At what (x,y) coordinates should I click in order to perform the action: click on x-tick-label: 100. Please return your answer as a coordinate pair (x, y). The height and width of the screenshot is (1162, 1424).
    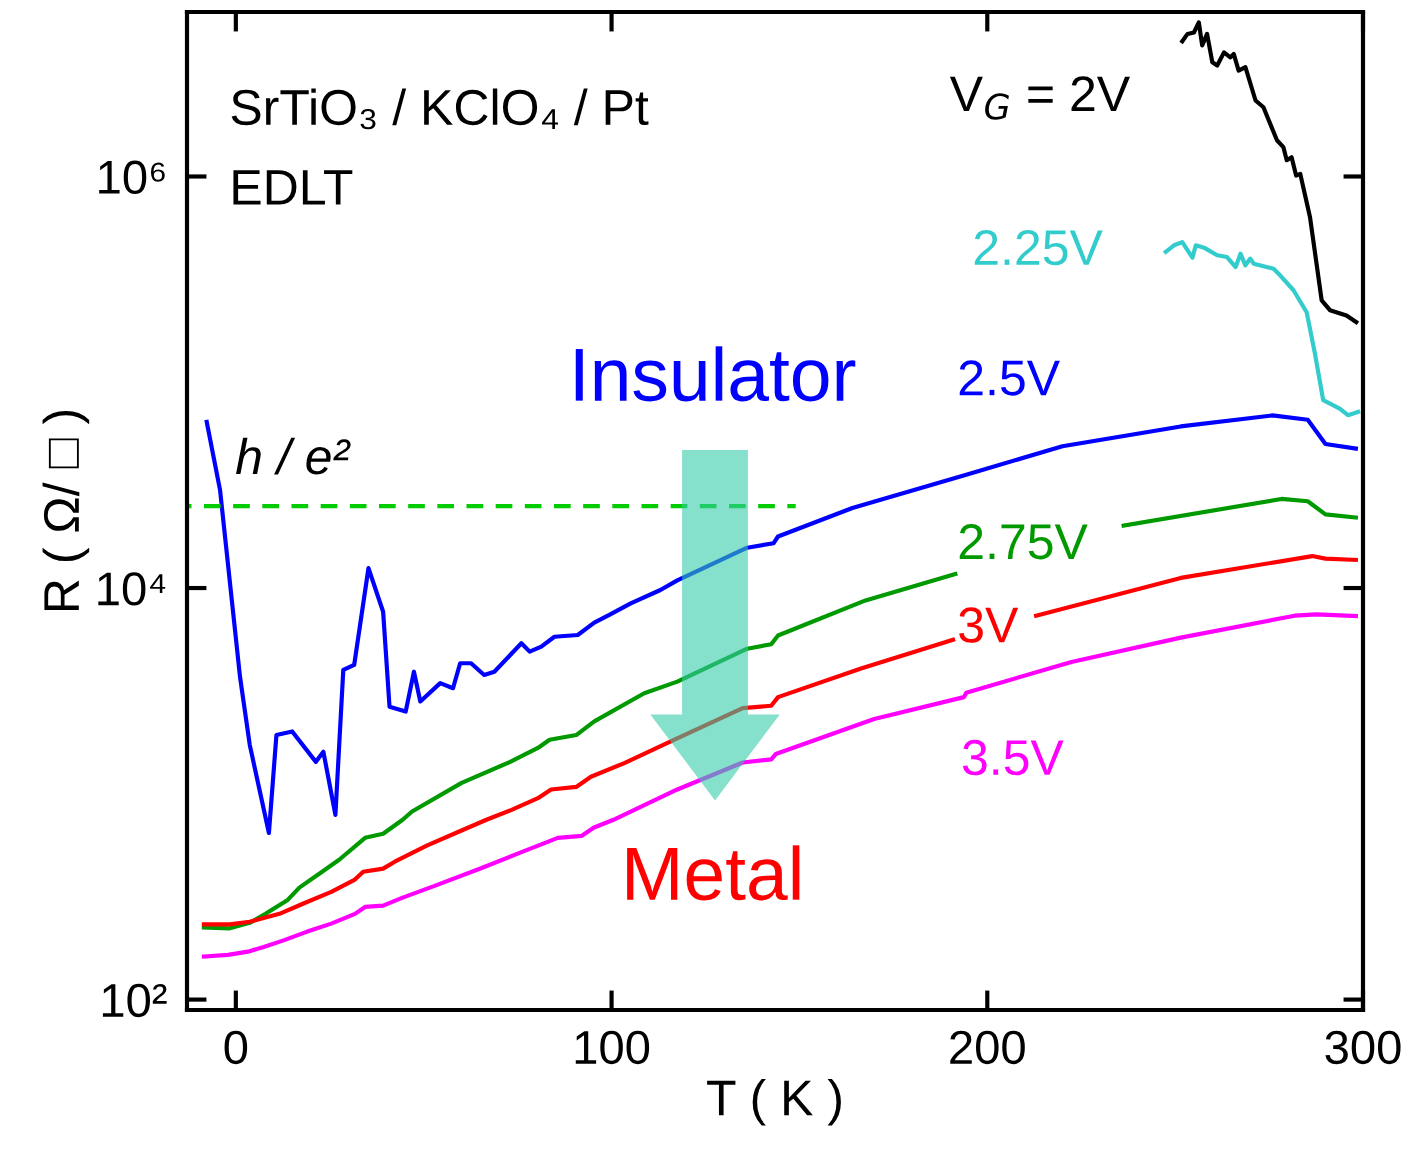
    Looking at the image, I should click on (612, 1047).